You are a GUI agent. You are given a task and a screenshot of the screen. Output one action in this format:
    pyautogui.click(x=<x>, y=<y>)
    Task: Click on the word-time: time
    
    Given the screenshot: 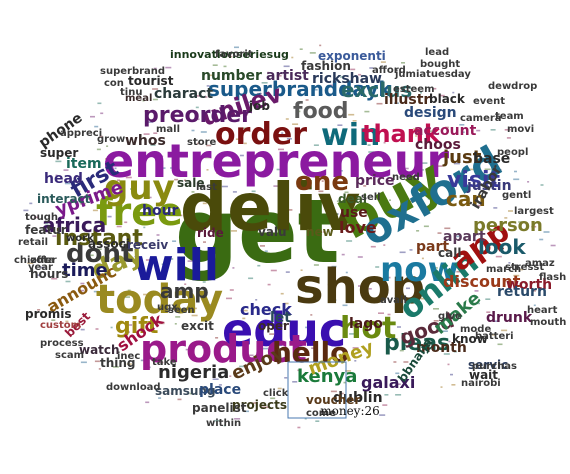 What is the action you would take?
    pyautogui.click(x=85, y=270)
    